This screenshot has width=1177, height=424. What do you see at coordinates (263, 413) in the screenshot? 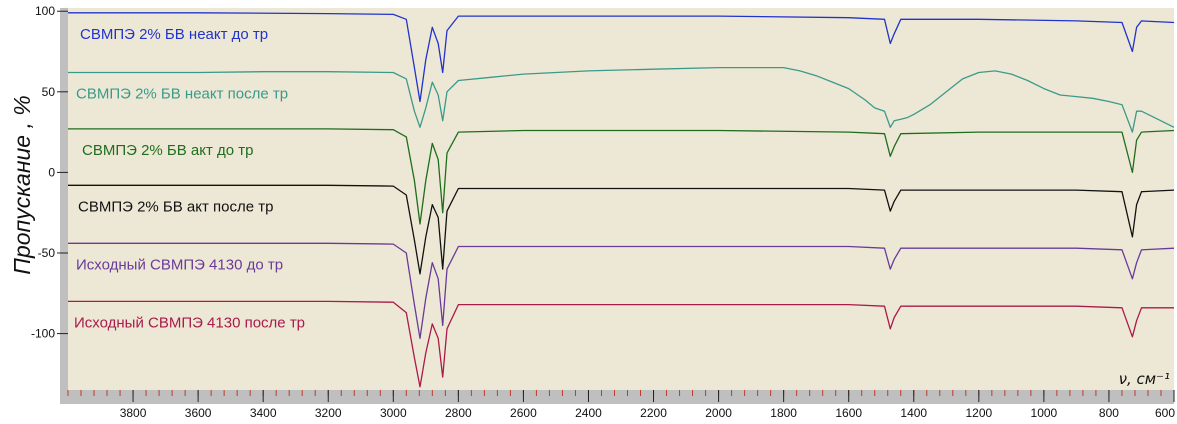
I see `x-tick-label-2: 3400` at bounding box center [263, 413].